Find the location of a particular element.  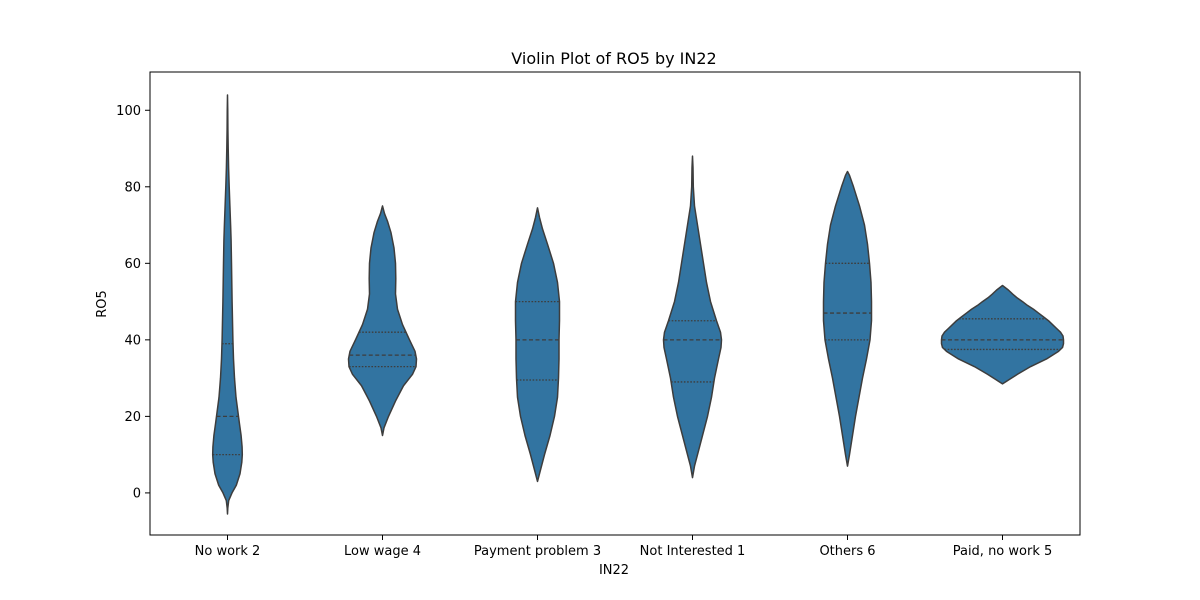

x-tick-label: Others 6 is located at coordinates (847, 551).